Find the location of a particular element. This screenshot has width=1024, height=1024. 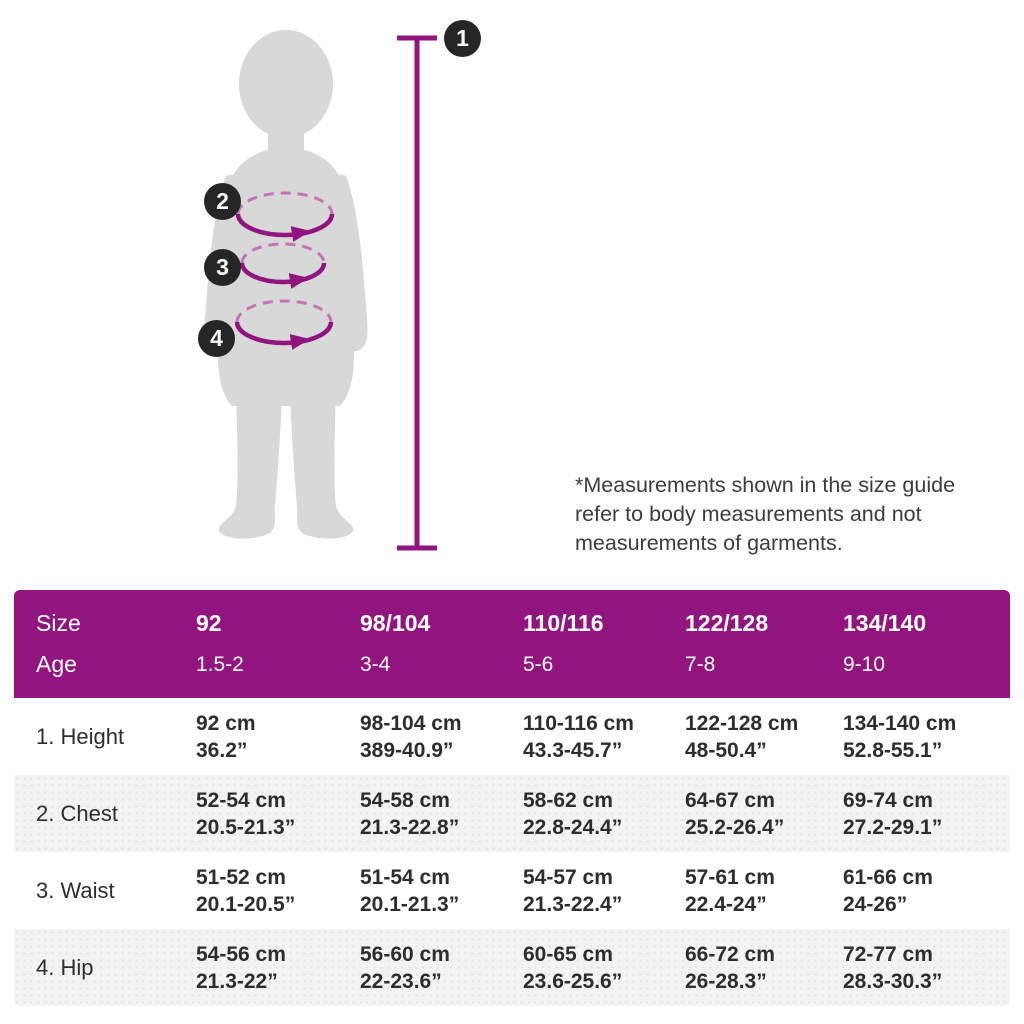

size-value: 134/140 is located at coordinates (885, 623).